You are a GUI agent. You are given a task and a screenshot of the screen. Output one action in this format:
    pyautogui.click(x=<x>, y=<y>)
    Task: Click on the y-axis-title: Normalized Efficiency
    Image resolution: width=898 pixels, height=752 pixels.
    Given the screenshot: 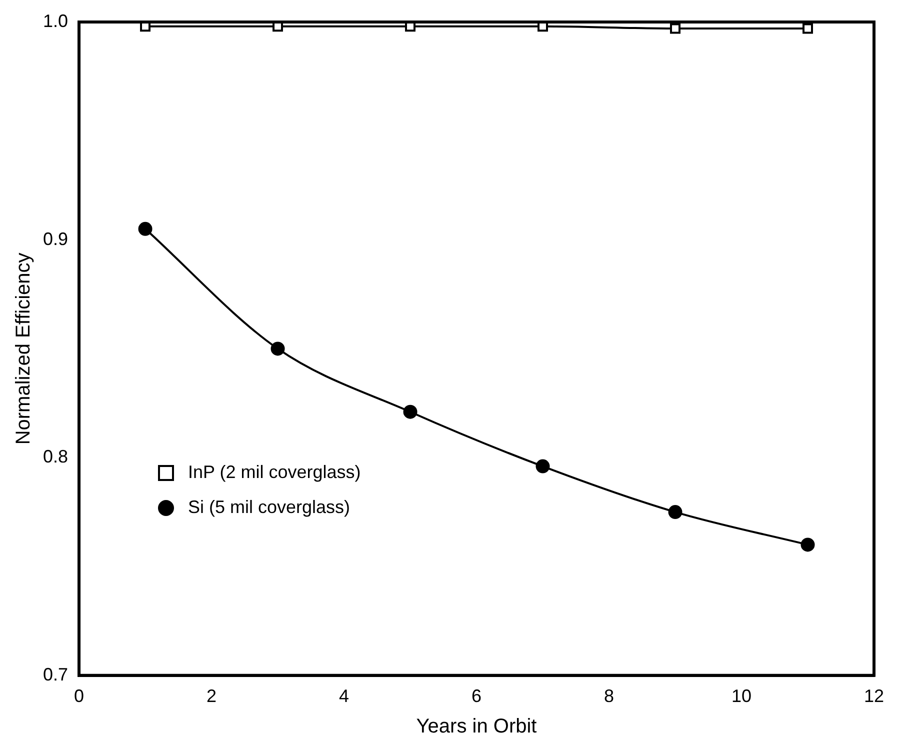 What is the action you would take?
    pyautogui.click(x=23, y=348)
    